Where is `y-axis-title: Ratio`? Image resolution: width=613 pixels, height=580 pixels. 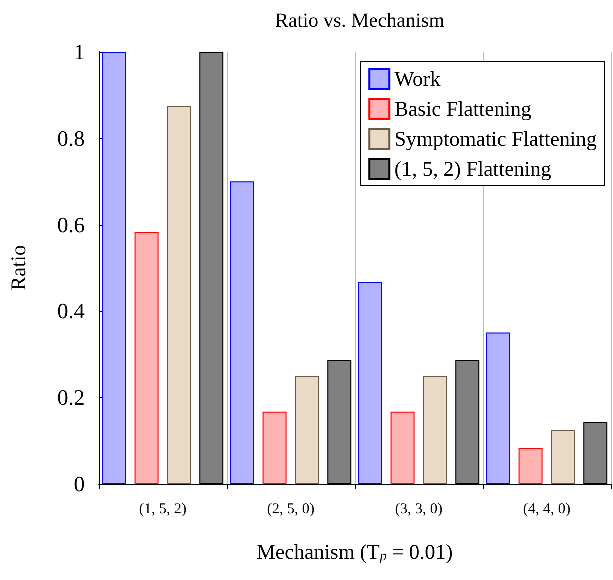 y-axis-title: Ratio is located at coordinates (18, 268).